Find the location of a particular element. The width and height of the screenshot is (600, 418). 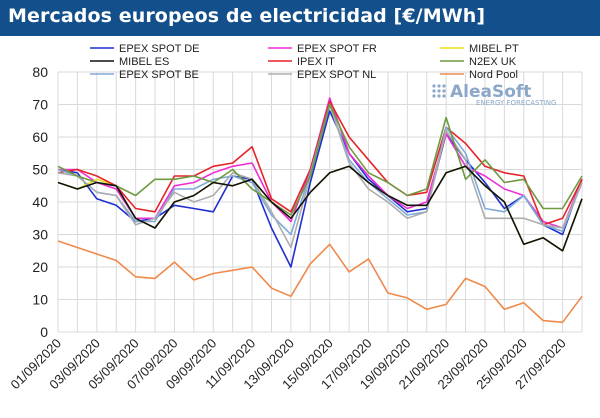

watermark-brand: AleaSoft is located at coordinates (490, 92).